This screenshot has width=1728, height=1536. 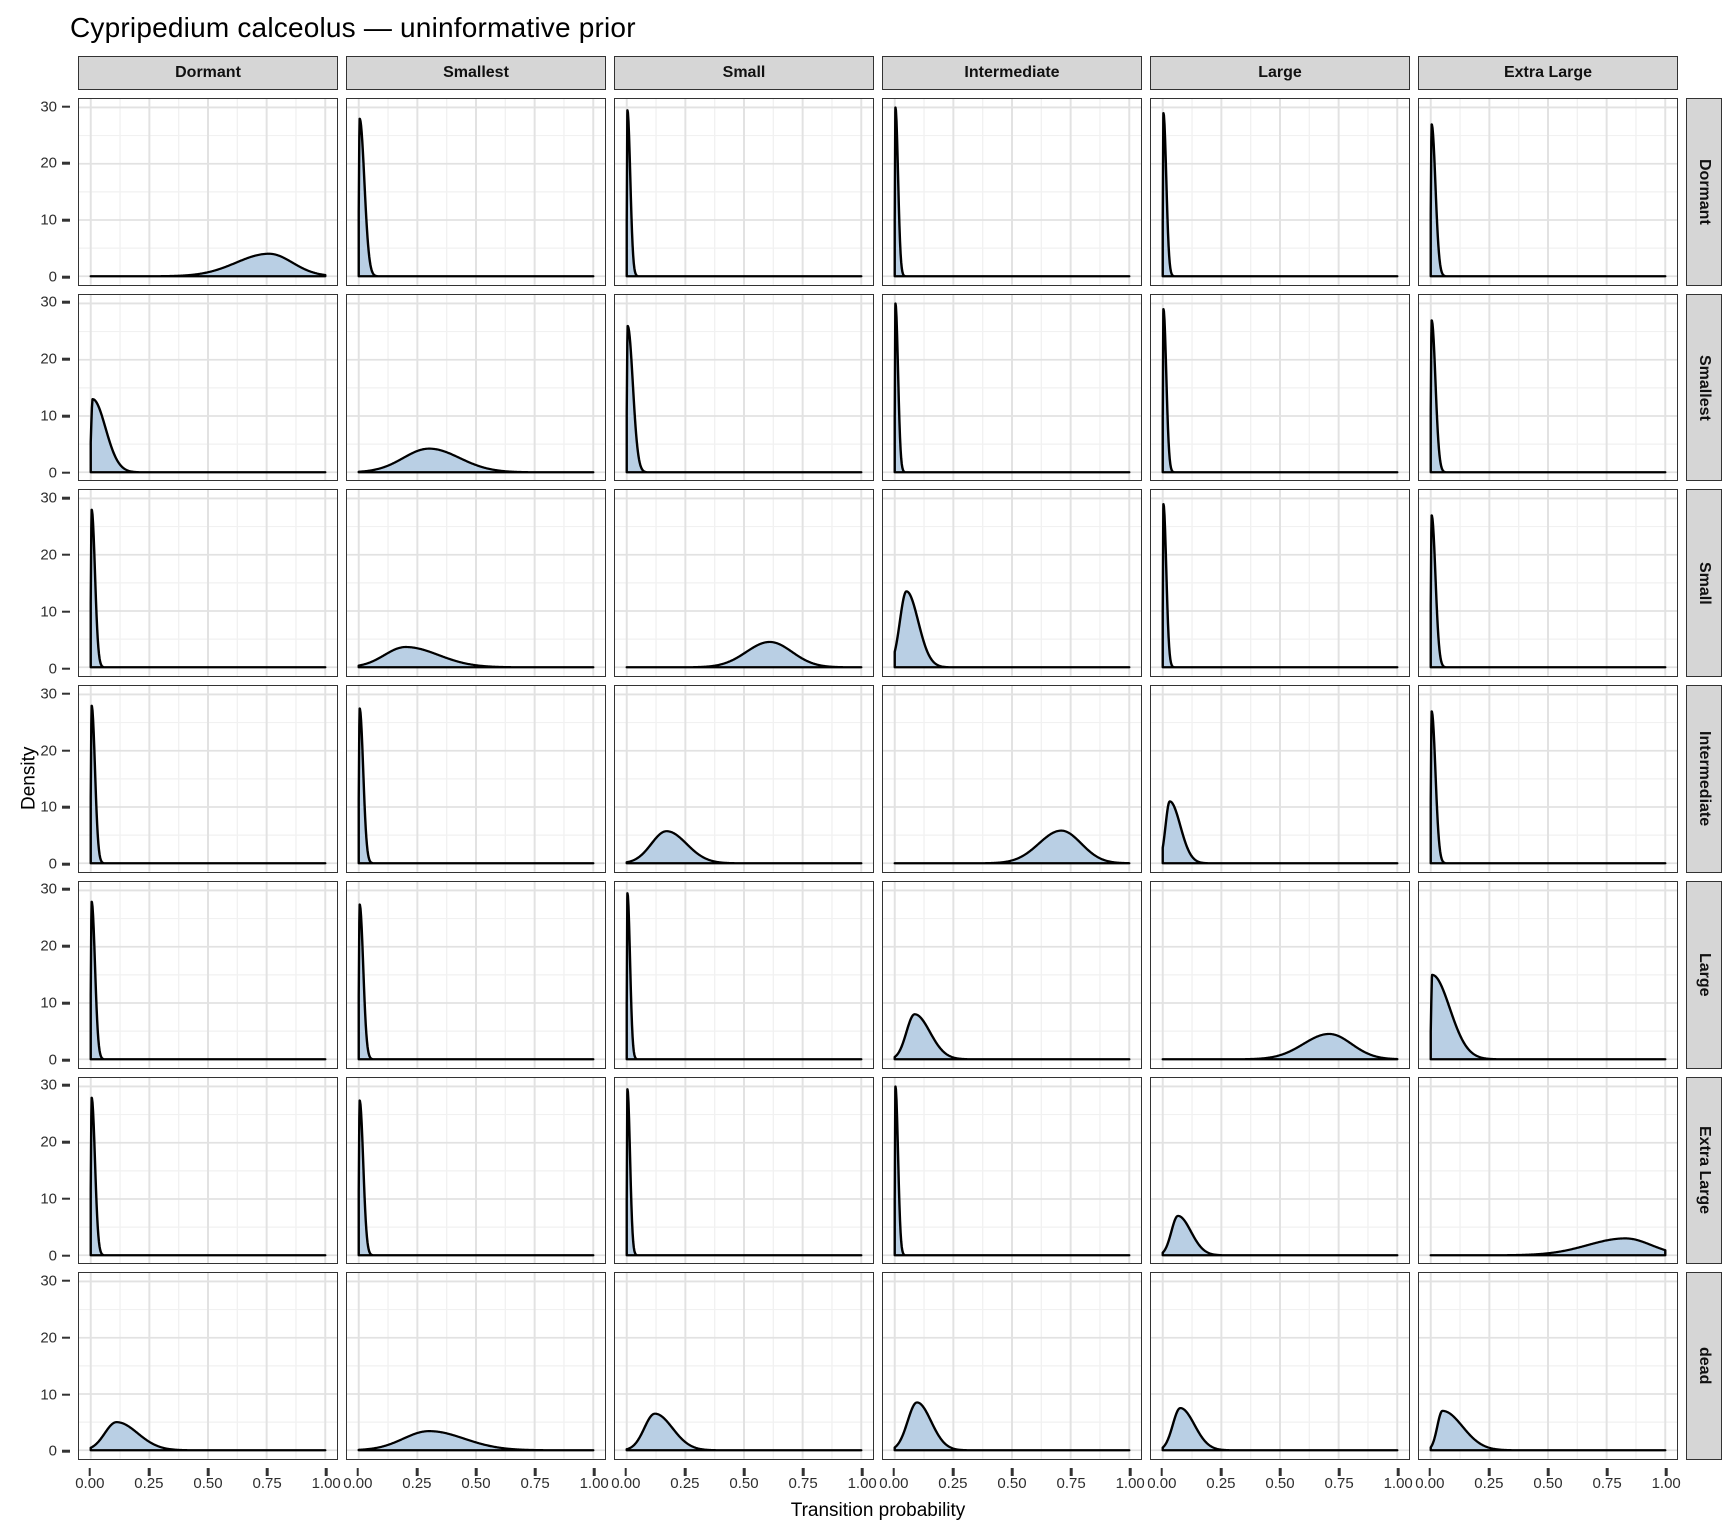 What do you see at coordinates (1280, 974) in the screenshot?
I see `density-panel-large-to-large` at bounding box center [1280, 974].